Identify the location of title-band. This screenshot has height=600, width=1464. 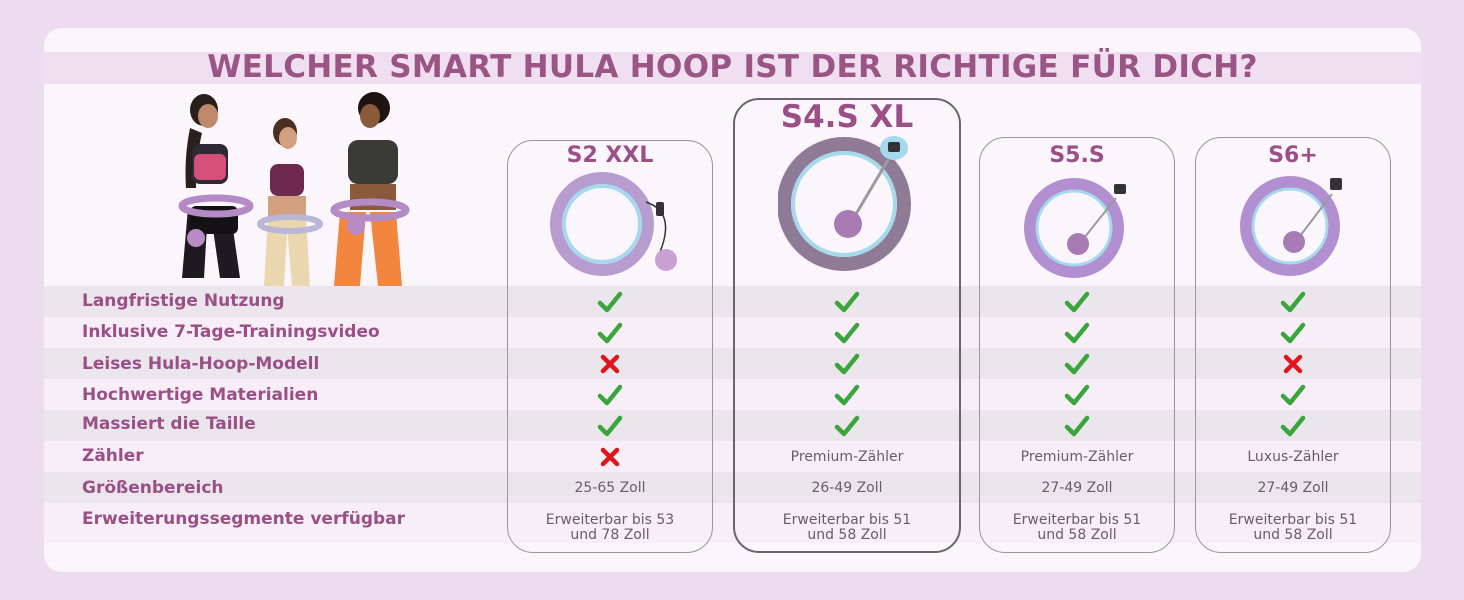
(732, 68).